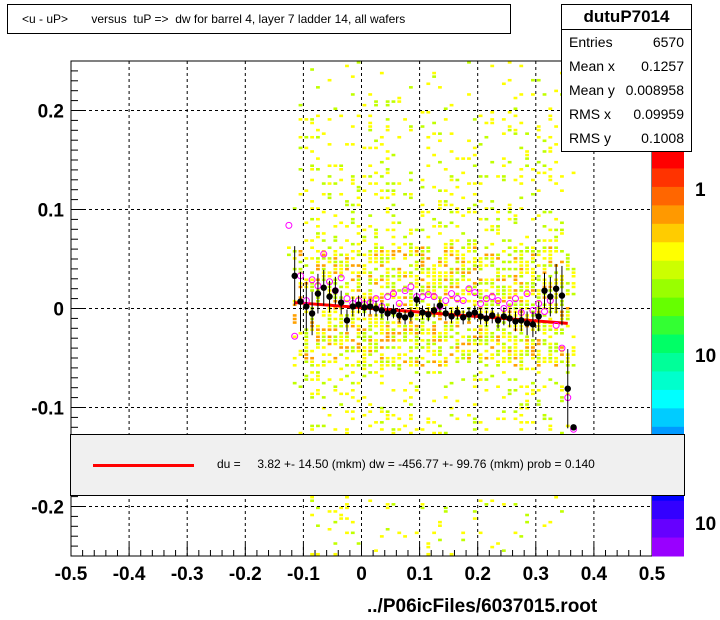  What do you see at coordinates (662, 66) in the screenshot?
I see `stats-value: 0.1257` at bounding box center [662, 66].